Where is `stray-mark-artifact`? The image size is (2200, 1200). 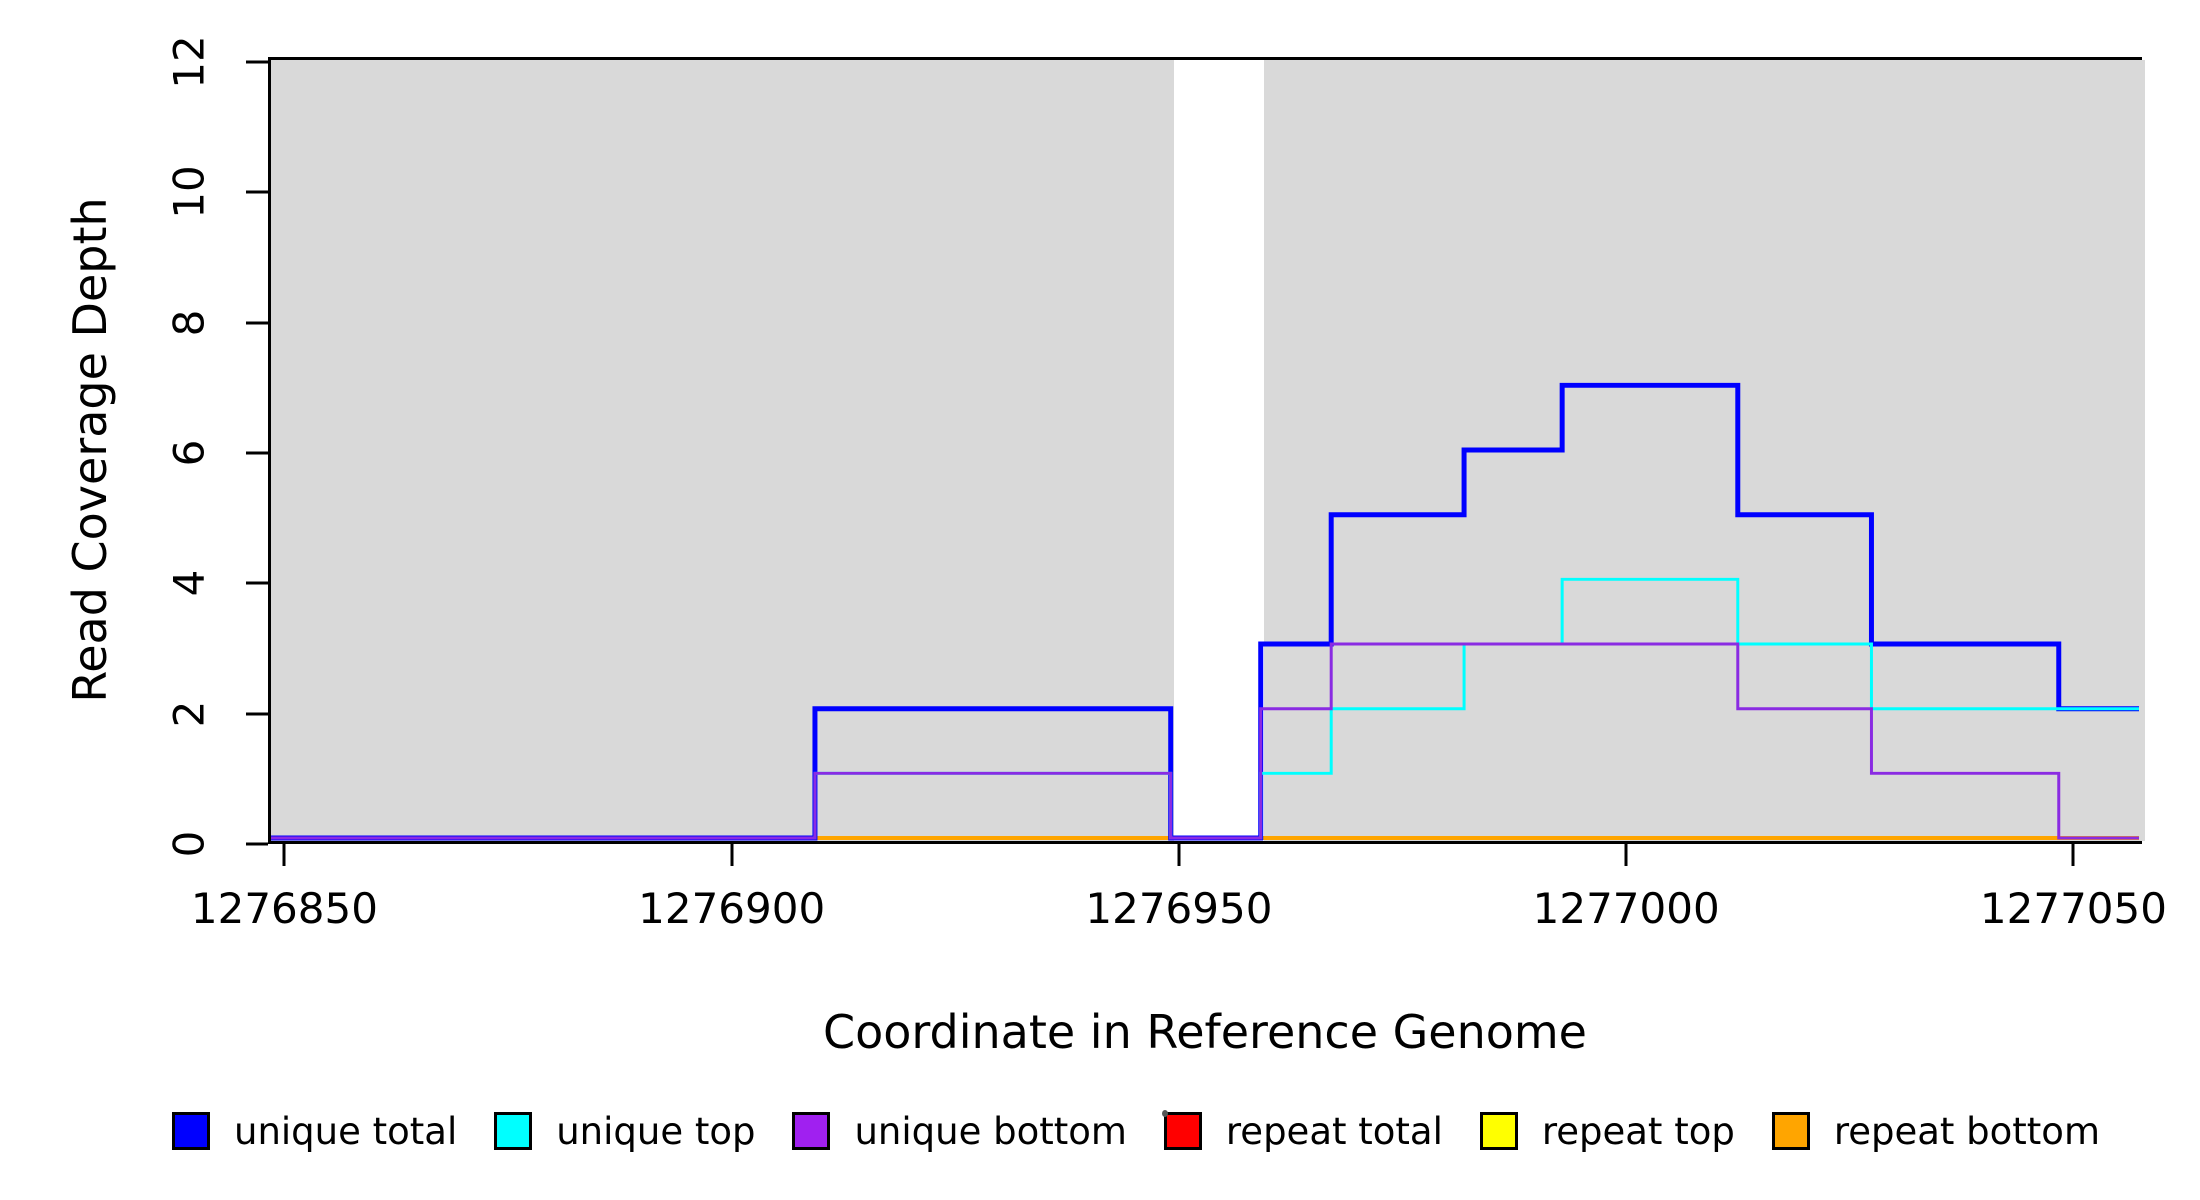 stray-mark-artifact is located at coordinates (1165, 1113).